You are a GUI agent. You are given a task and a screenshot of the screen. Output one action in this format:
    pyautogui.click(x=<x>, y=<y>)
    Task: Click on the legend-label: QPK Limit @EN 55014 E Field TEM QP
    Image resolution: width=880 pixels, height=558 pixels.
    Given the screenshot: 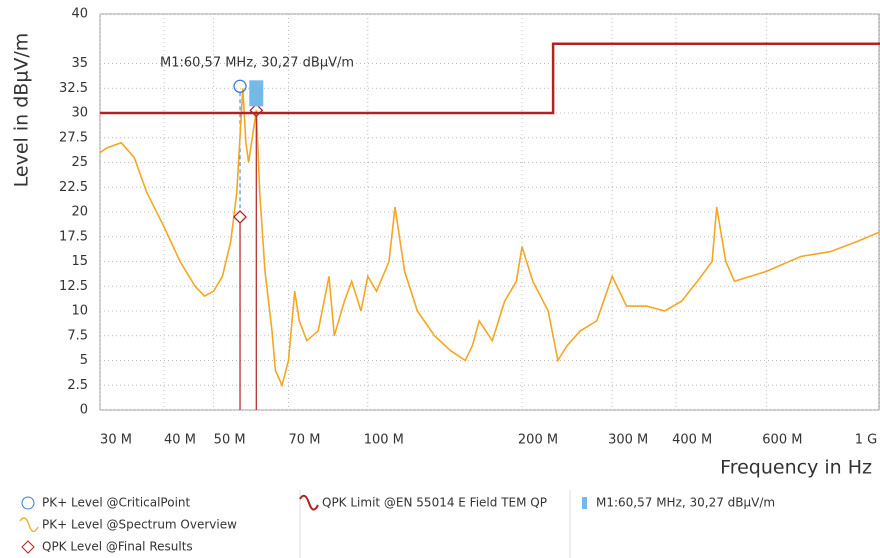 What is the action you would take?
    pyautogui.click(x=434, y=503)
    